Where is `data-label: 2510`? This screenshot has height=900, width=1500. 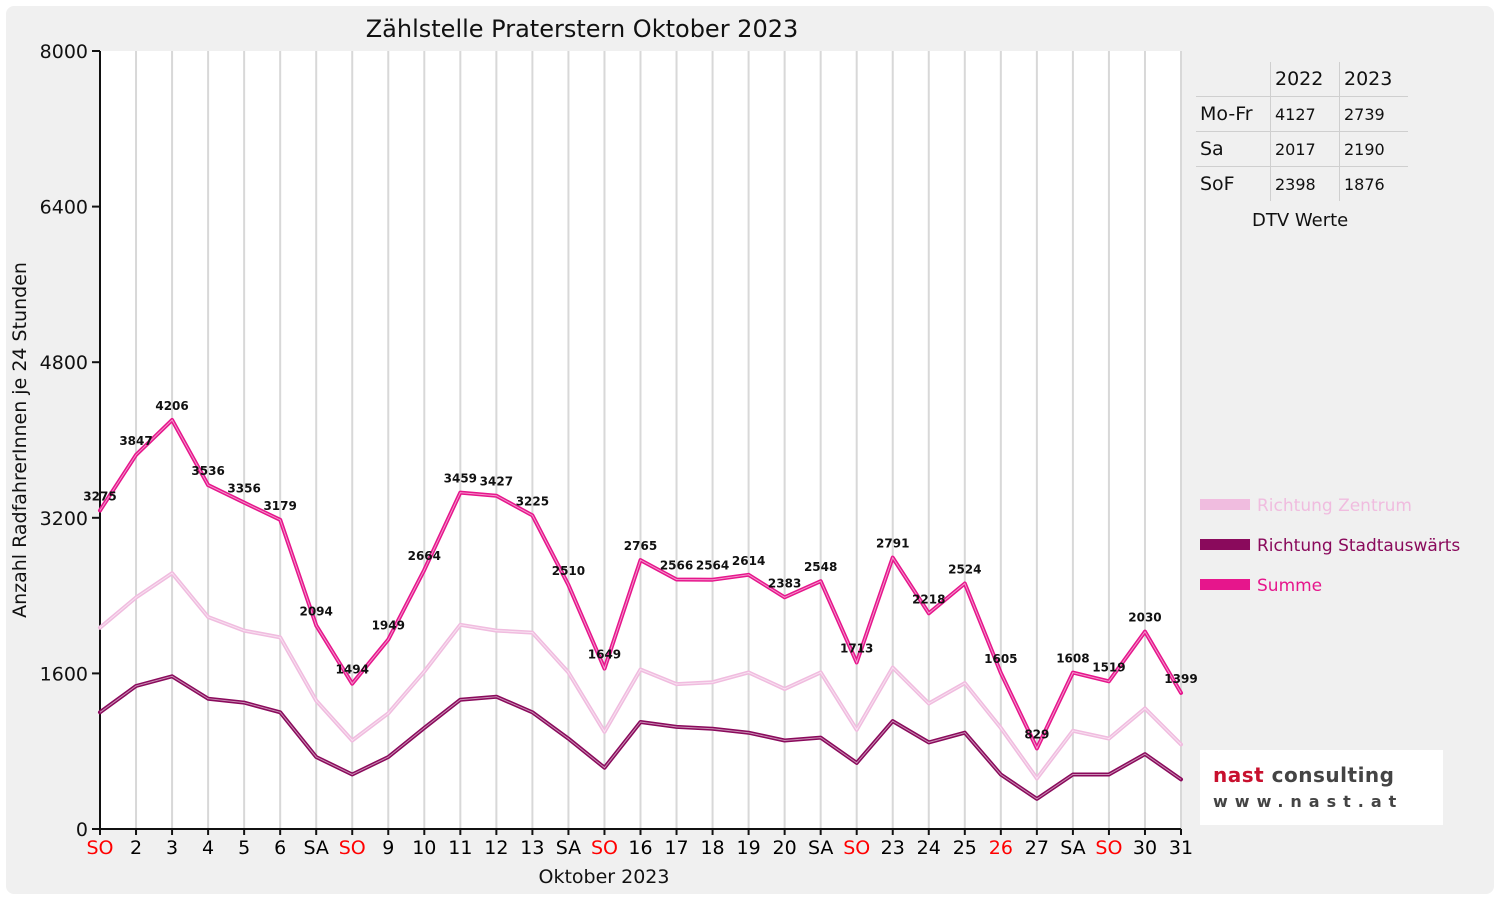
data-label: 2510 is located at coordinates (568, 571).